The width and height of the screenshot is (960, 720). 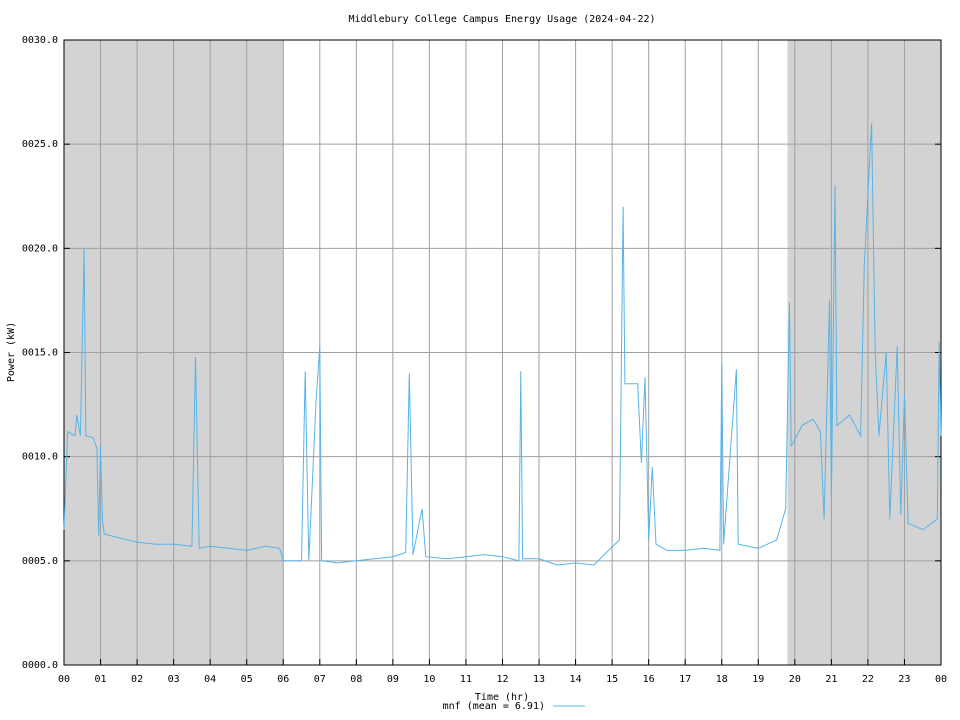 I want to click on x-tick-label: 13, so click(x=539, y=679).